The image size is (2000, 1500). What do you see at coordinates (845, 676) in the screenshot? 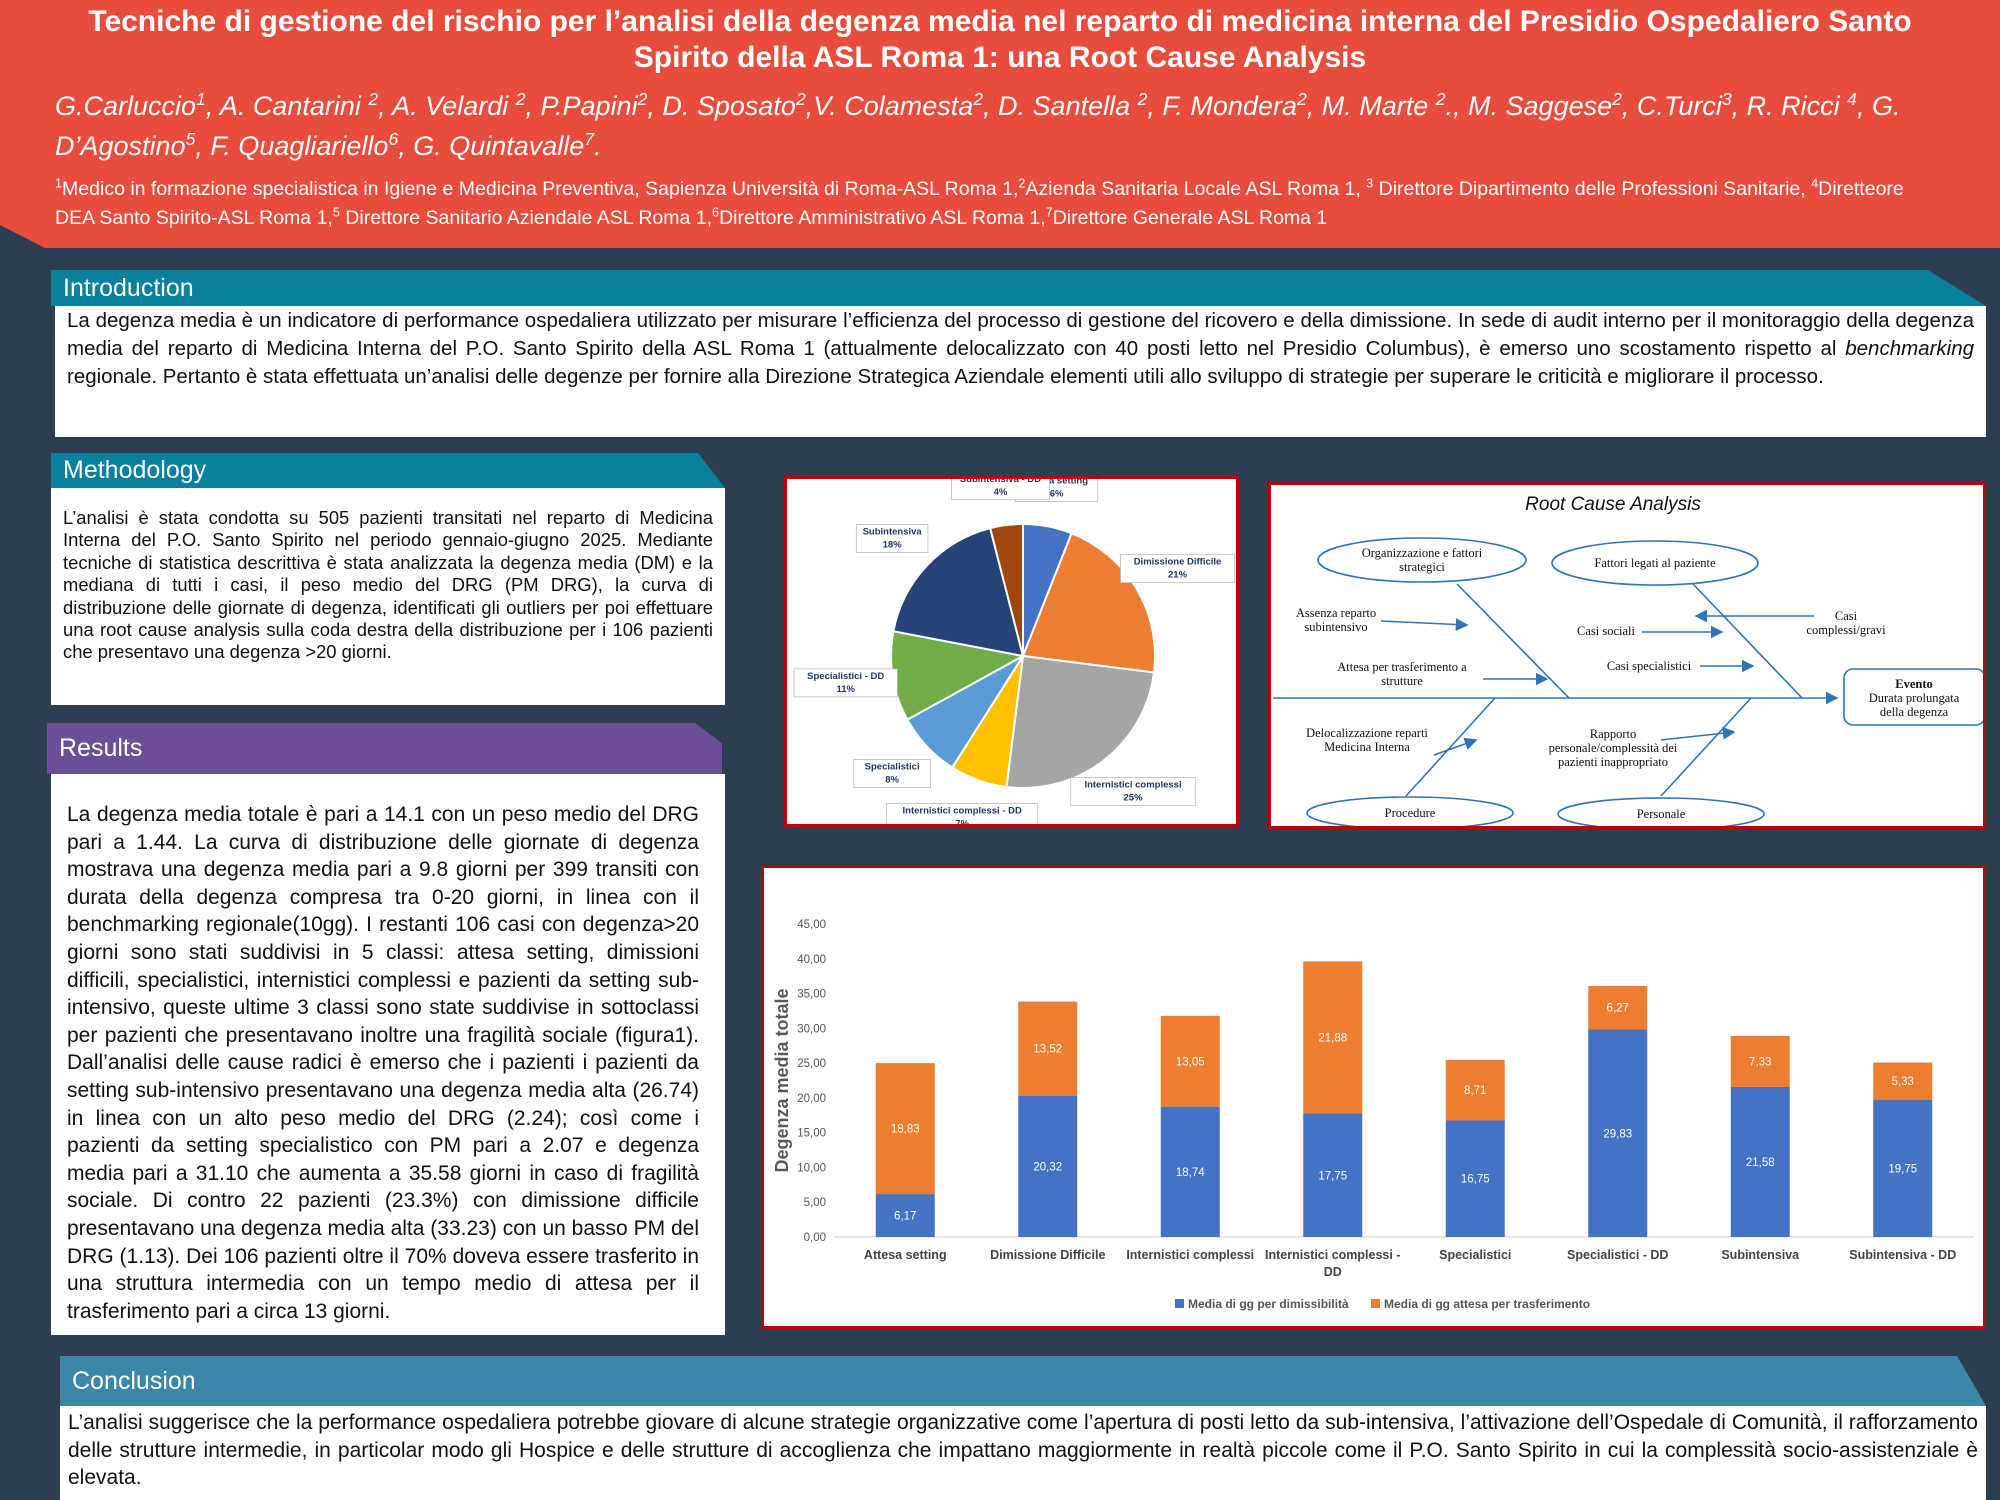
I see `slice-label: Specialistici - DD` at bounding box center [845, 676].